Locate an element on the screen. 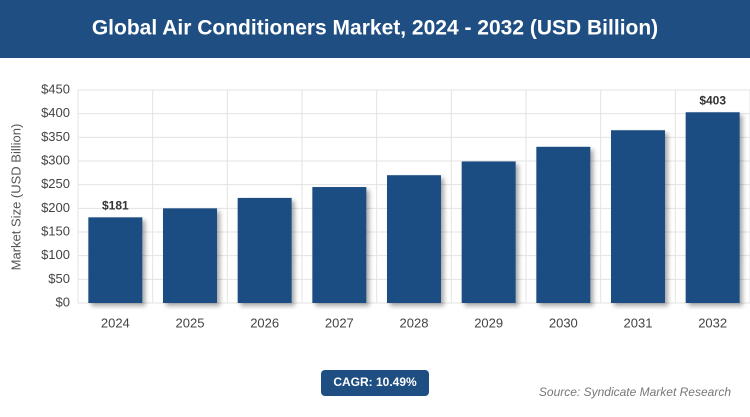 The height and width of the screenshot is (417, 750). cagr-text: CAGR: 10.49% is located at coordinates (375, 382).